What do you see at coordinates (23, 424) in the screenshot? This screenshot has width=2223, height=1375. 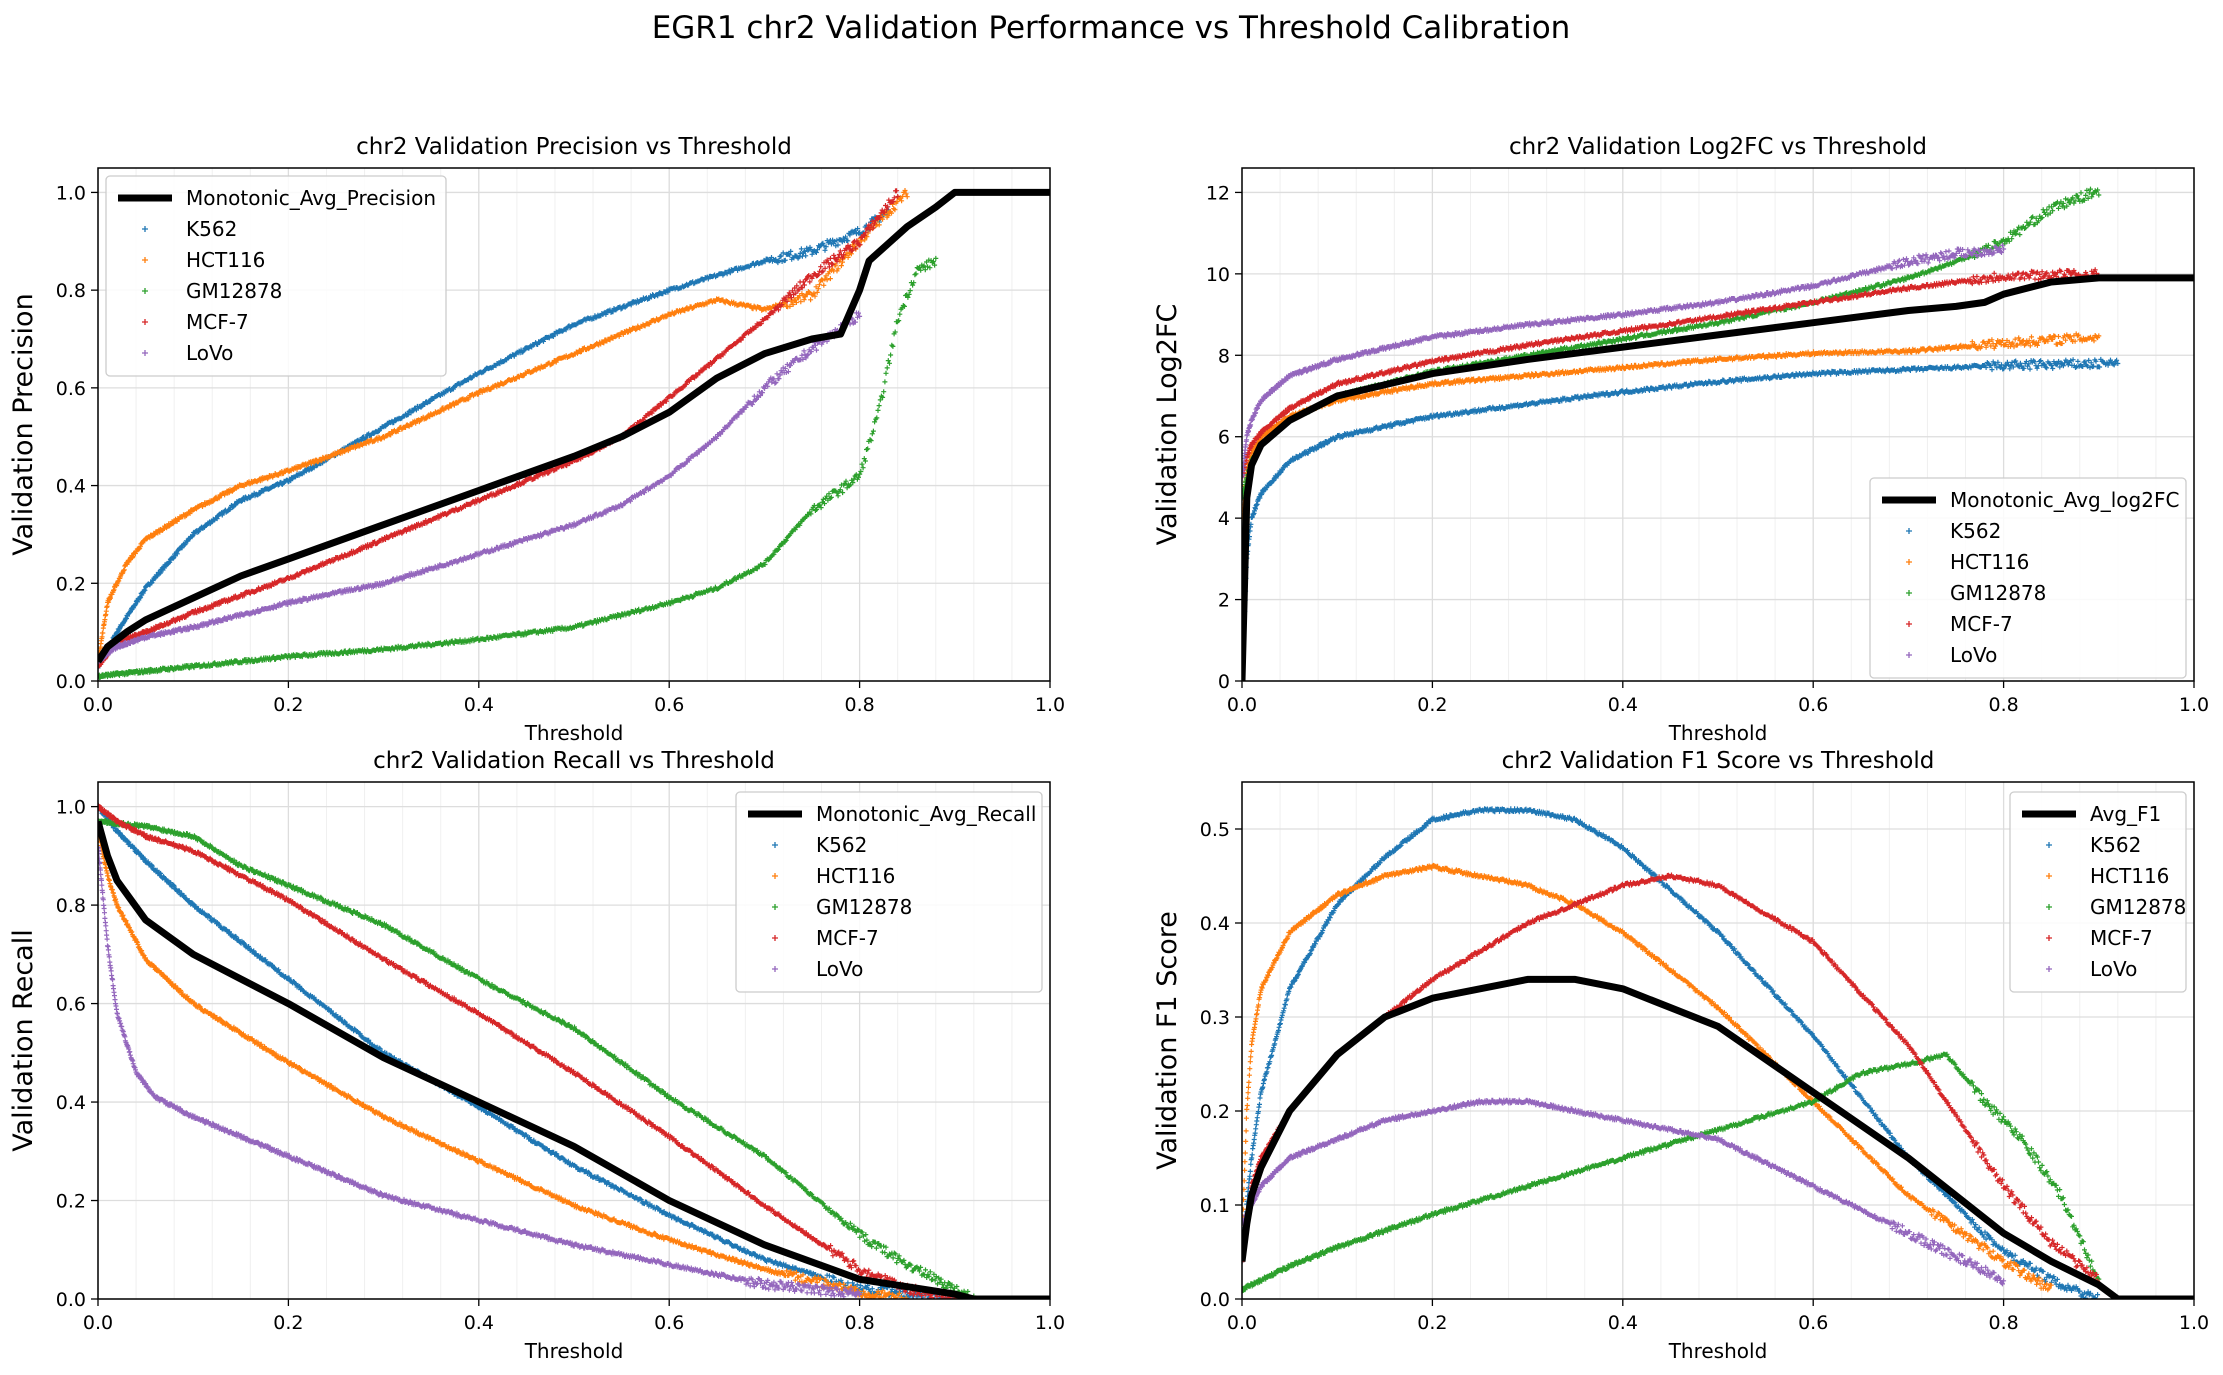 I see `y-axis-label: Validation Precision` at bounding box center [23, 424].